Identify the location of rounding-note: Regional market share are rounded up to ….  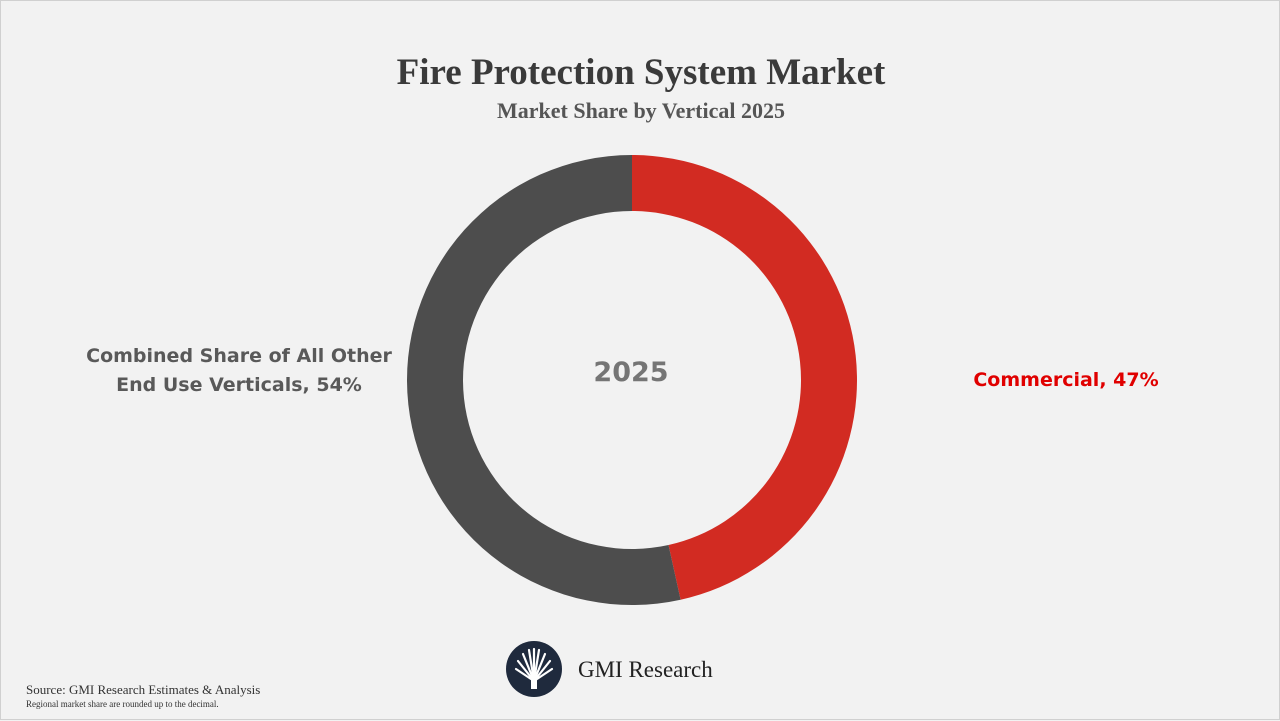
(122, 704).